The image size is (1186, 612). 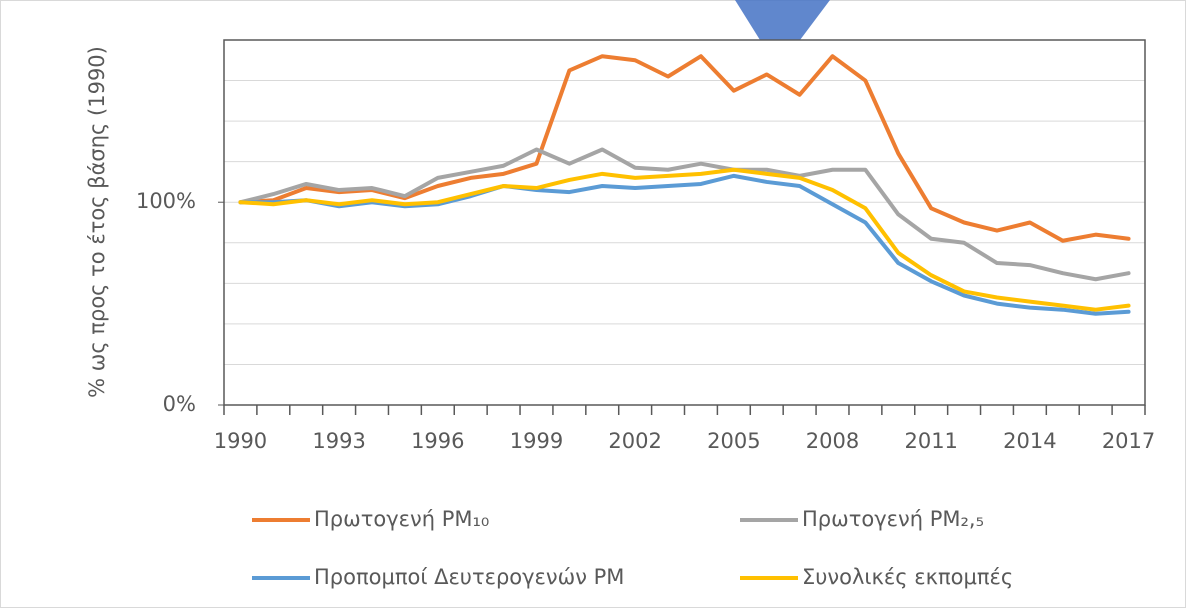 I want to click on legend-label: Πρωτογενή PM₁₀, so click(x=401, y=519).